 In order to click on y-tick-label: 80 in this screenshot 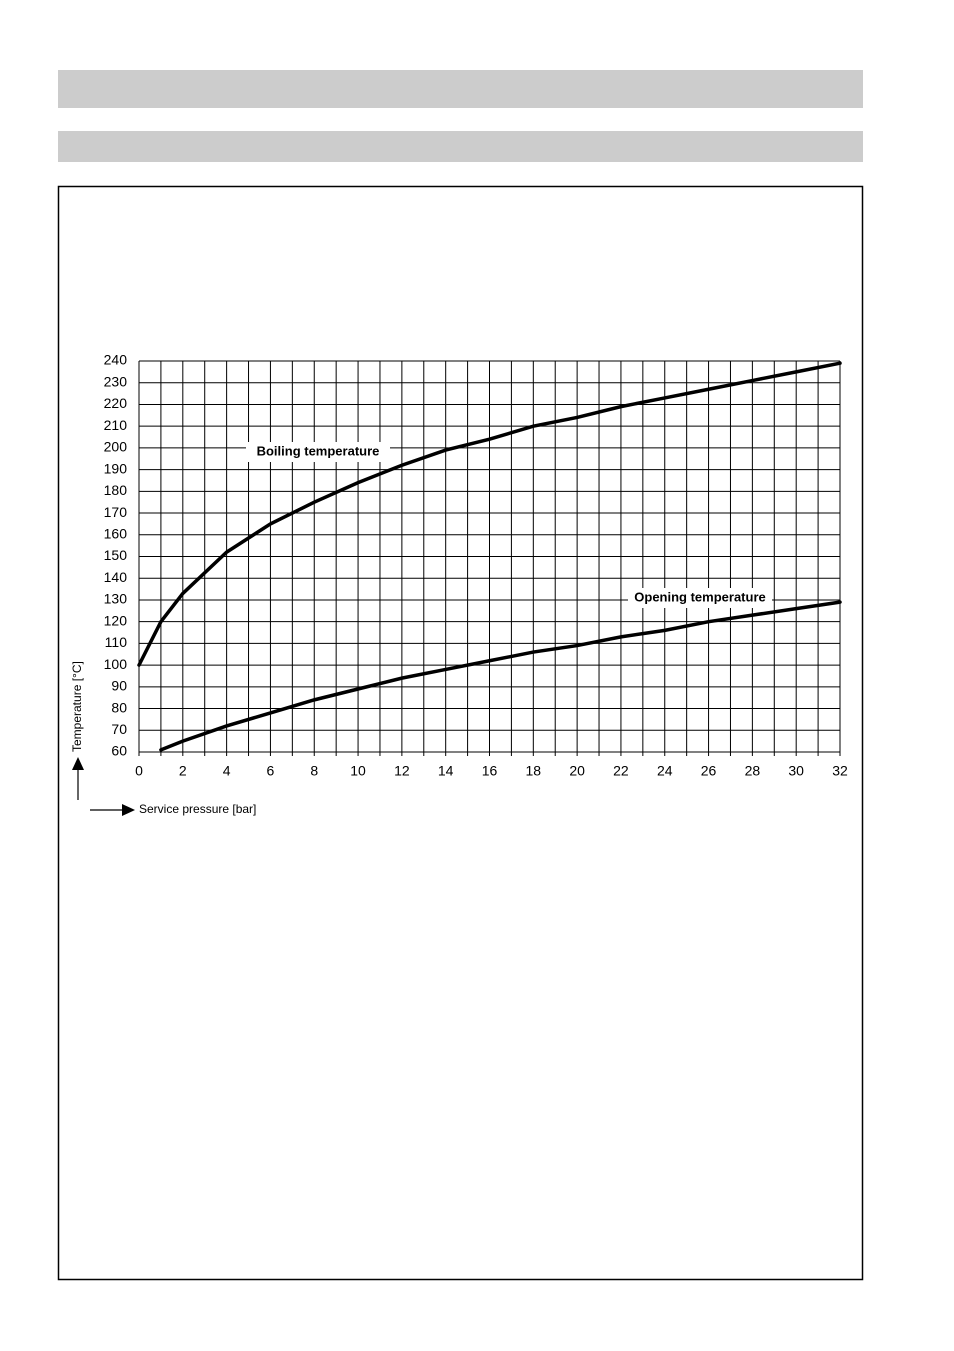, I will do `click(119, 707)`.